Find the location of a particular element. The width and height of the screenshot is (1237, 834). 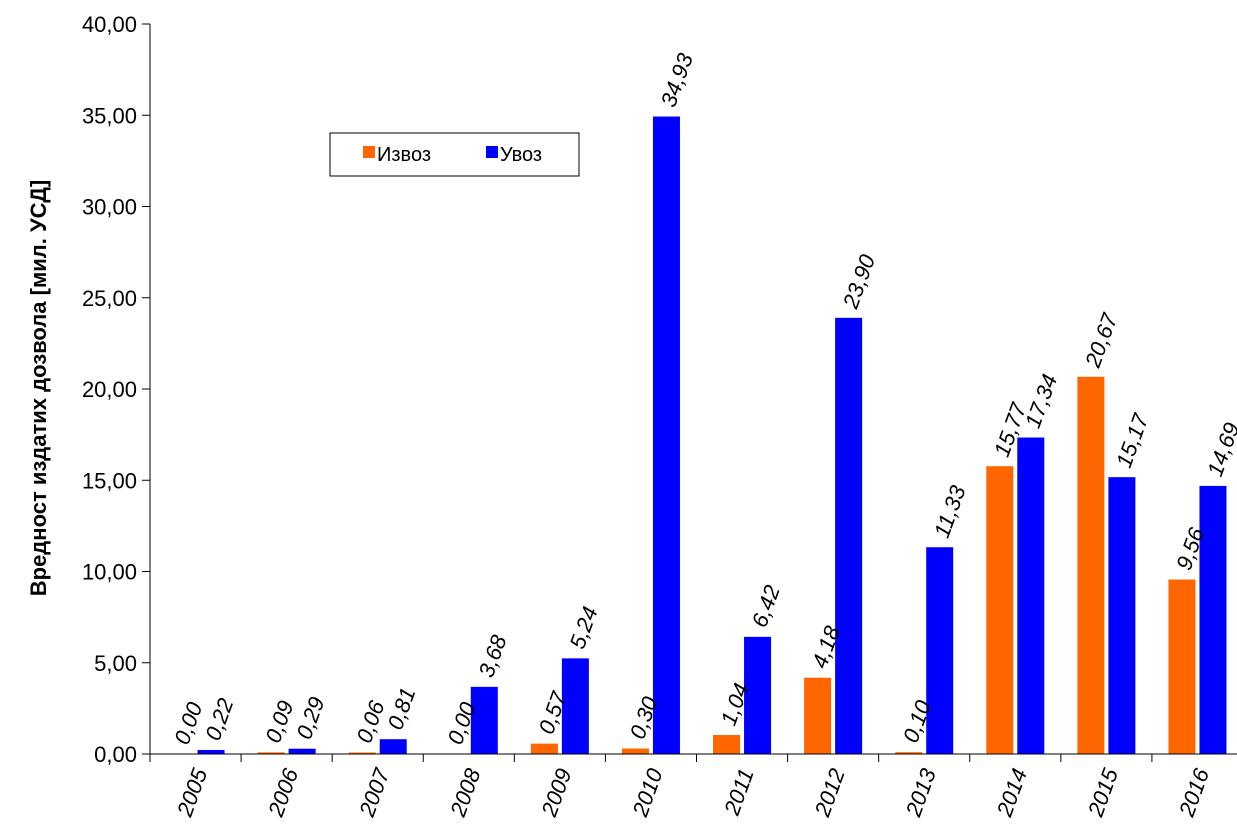

data-label-import: 23,90 is located at coordinates (858, 282).